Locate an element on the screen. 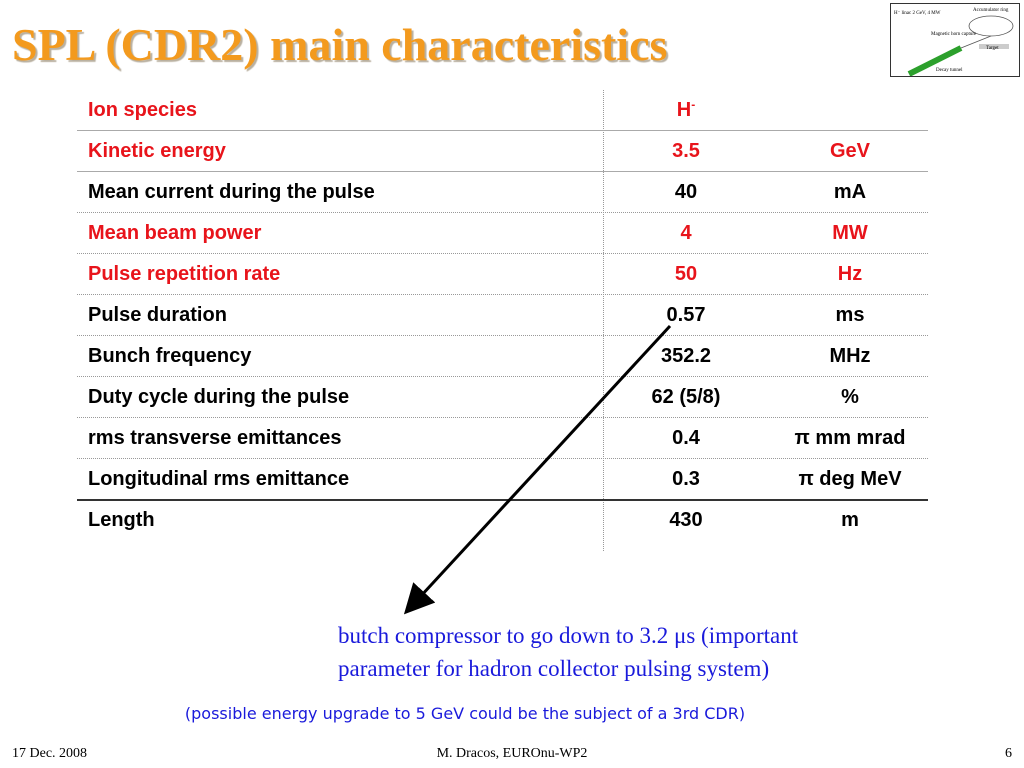  row-unit: m is located at coordinates (850, 520).